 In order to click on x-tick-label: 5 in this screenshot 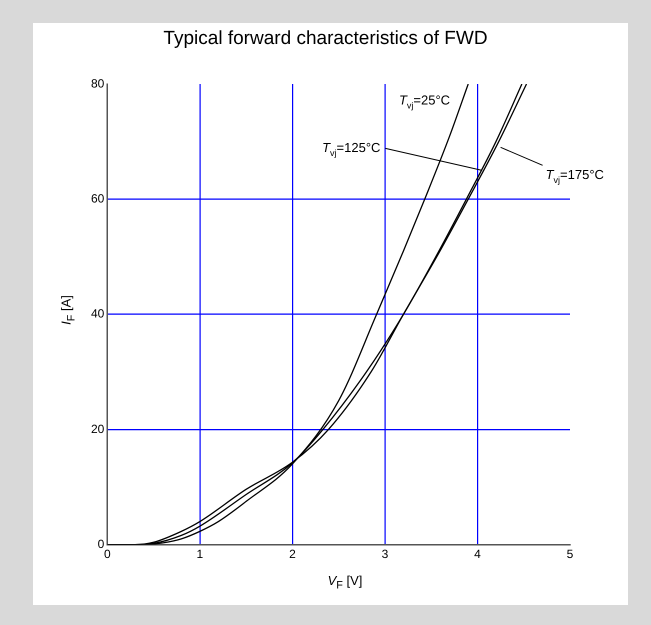, I will do `click(570, 554)`.